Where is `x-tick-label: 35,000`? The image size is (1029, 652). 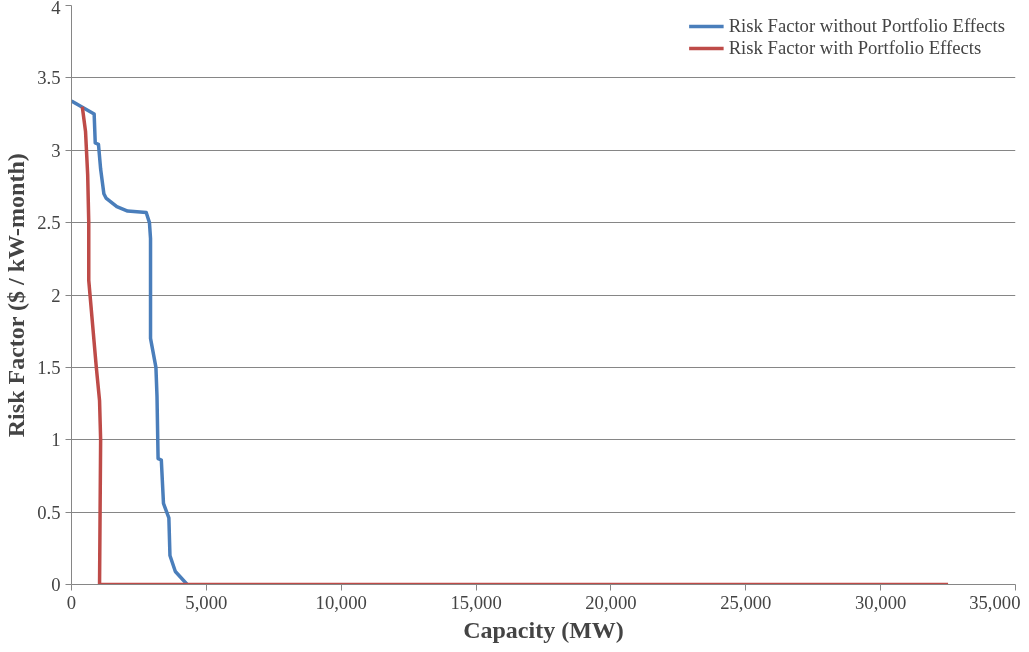 x-tick-label: 35,000 is located at coordinates (995, 602).